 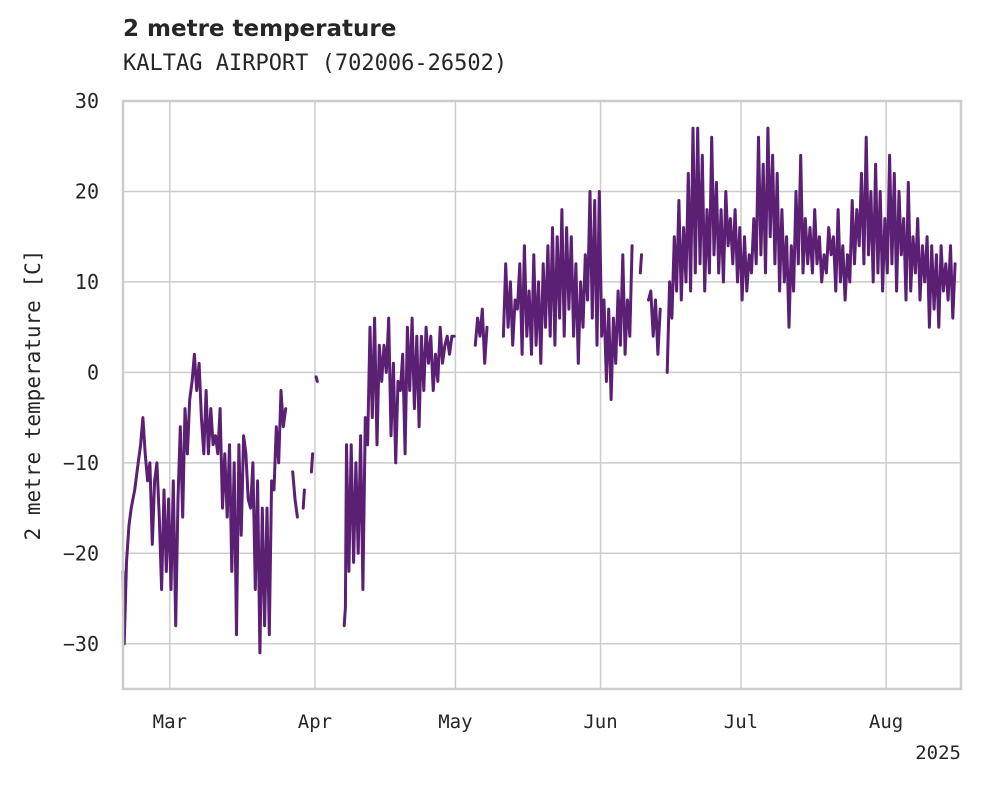 What do you see at coordinates (81, 463) in the screenshot?
I see `y-tick-label: −10` at bounding box center [81, 463].